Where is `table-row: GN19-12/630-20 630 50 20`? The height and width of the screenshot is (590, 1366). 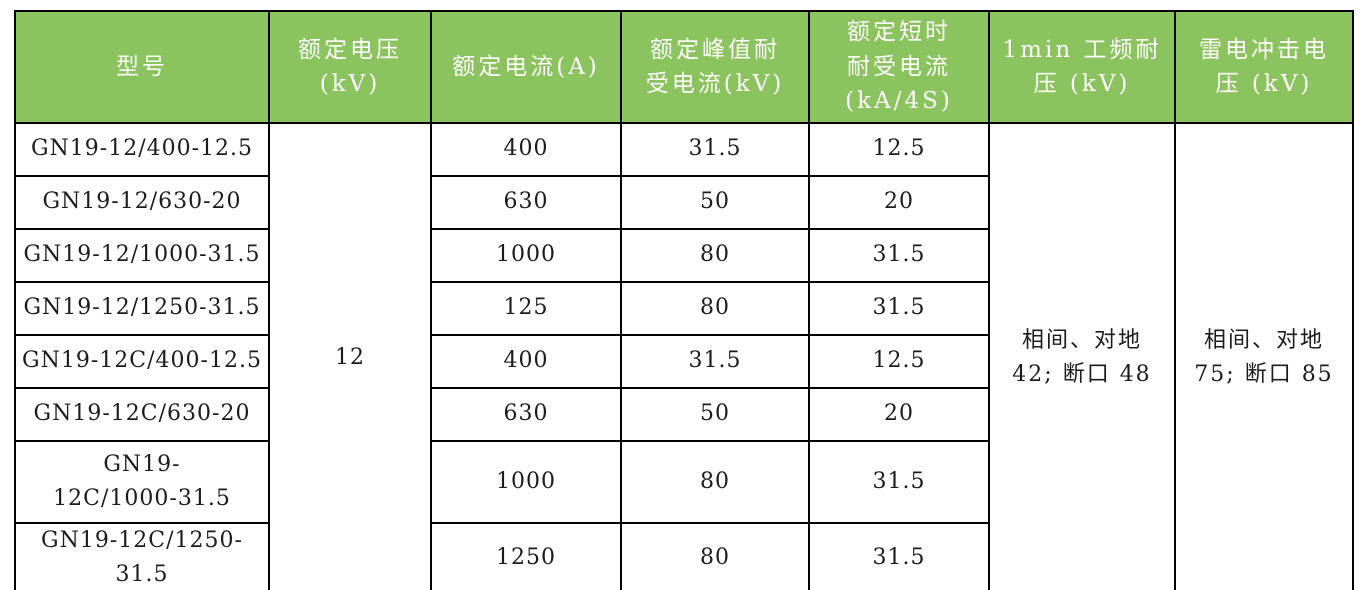 table-row: GN19-12/630-20 630 50 20 is located at coordinates (683, 202).